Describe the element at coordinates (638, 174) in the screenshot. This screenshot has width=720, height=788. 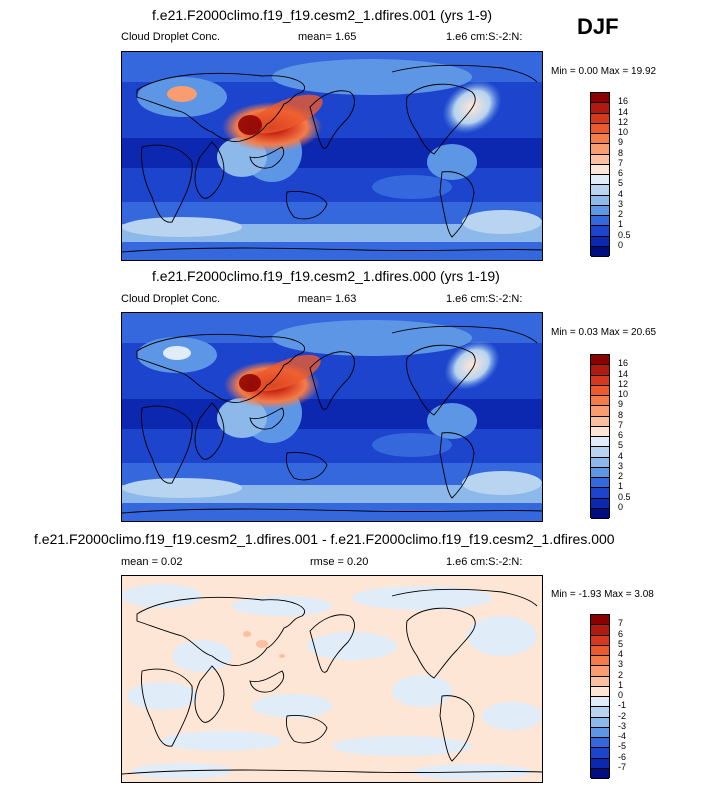
I see `panel-1-colorbar-labels: 16 14 12 10 9 8 7 6 5 4 3 2 1 0.5 0` at that location.